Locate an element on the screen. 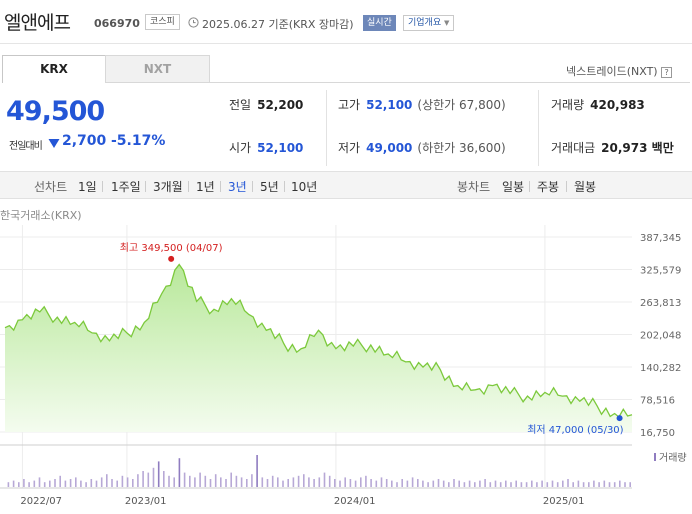 The height and width of the screenshot is (514, 692). candle-daily: 일봉 is located at coordinates (513, 187).